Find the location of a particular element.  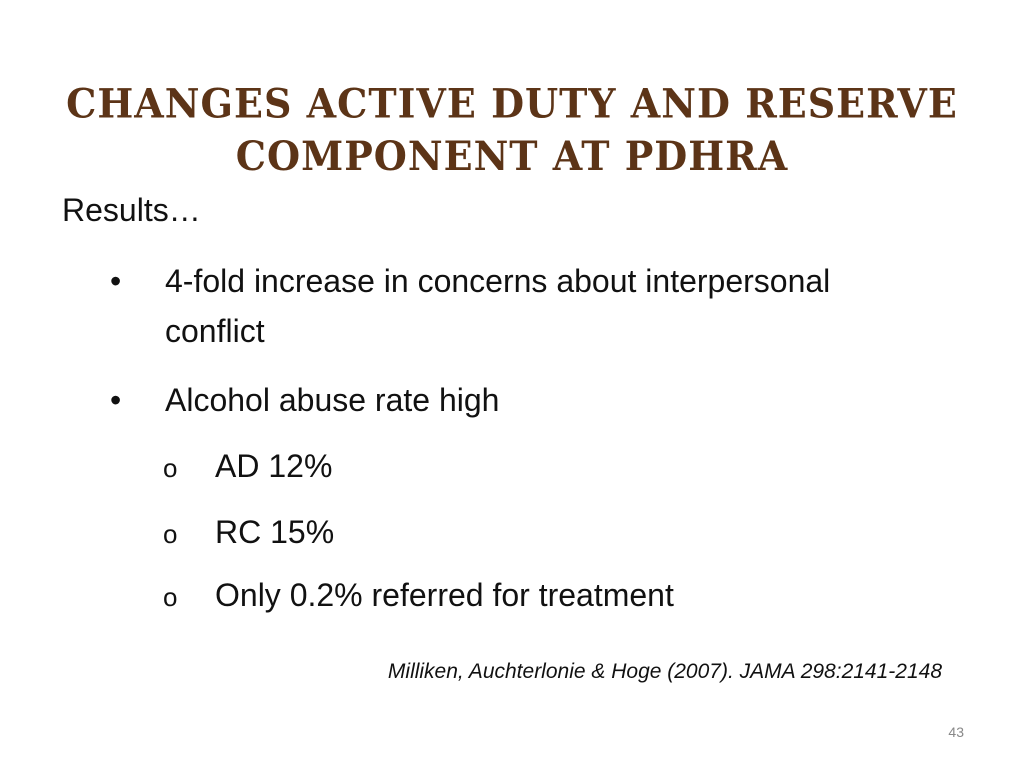

sub-bullet-text: AD 12% is located at coordinates (274, 466).